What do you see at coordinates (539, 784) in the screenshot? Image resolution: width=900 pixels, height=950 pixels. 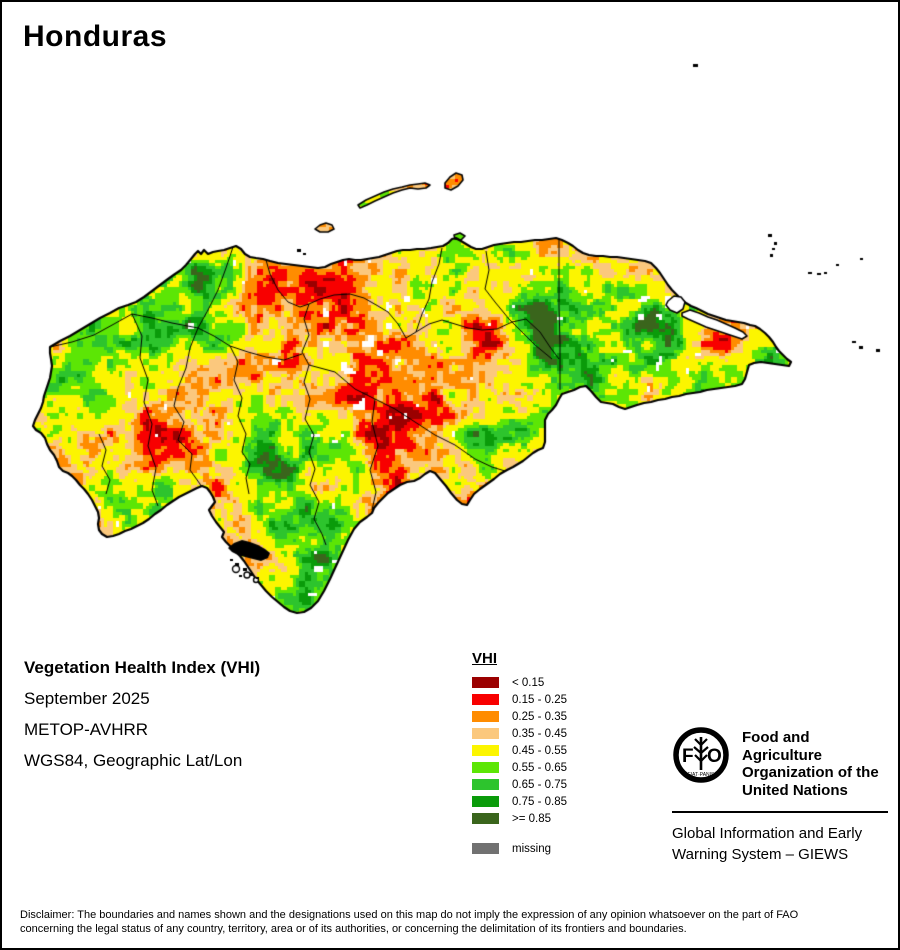 I see `legend-class-label: 0.65 - 0.75` at bounding box center [539, 784].